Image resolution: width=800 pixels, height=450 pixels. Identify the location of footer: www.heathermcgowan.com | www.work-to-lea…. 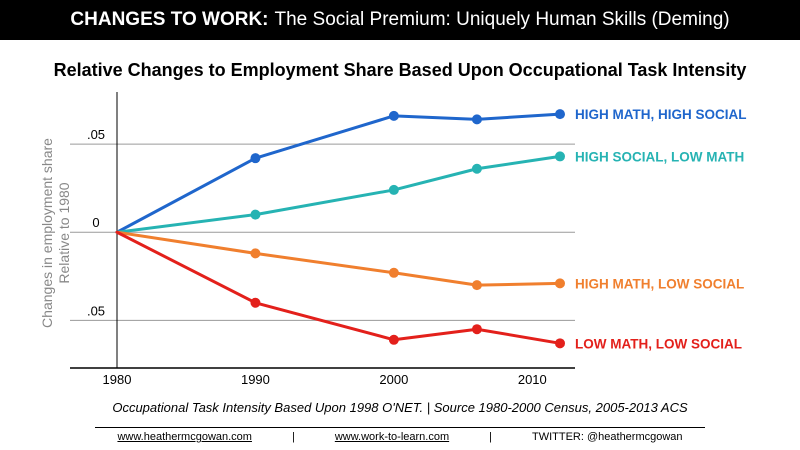
(400, 437).